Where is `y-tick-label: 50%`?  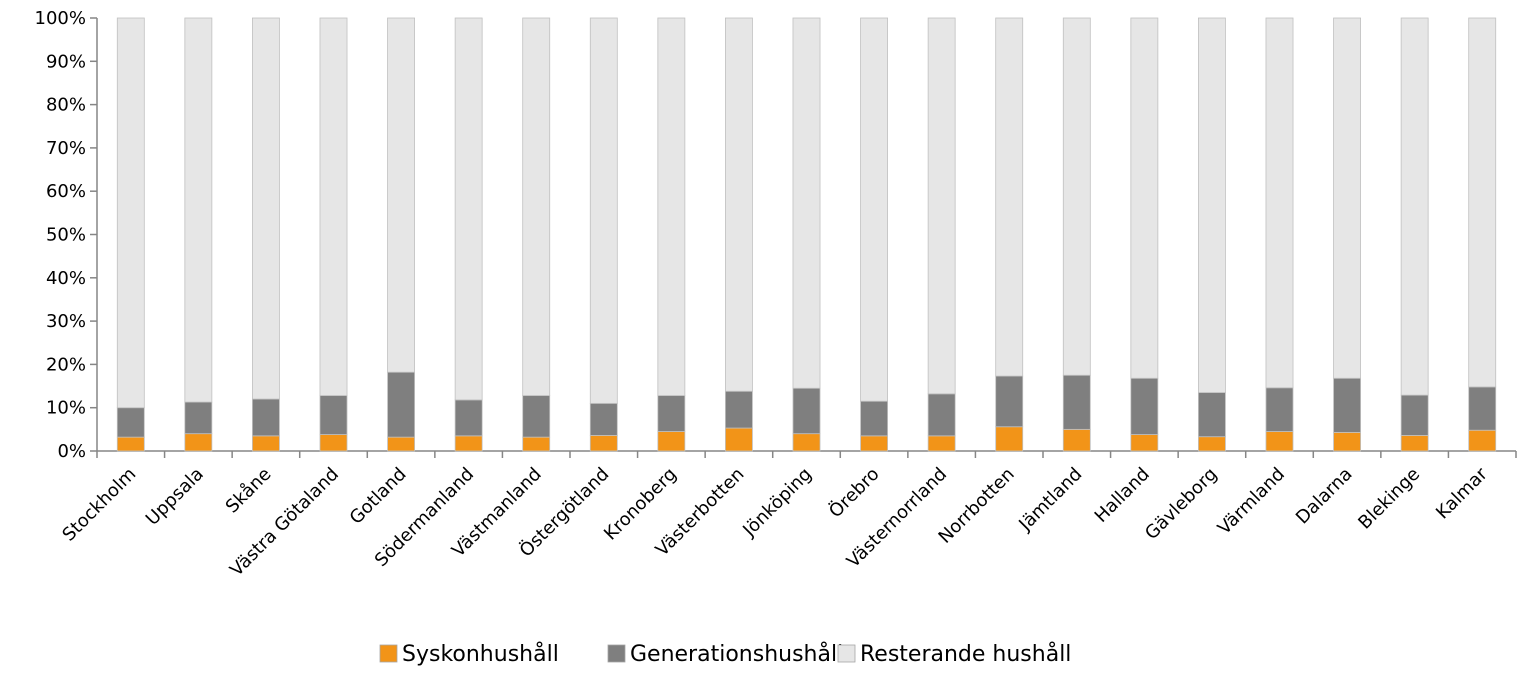
y-tick-label: 50% is located at coordinates (66, 235).